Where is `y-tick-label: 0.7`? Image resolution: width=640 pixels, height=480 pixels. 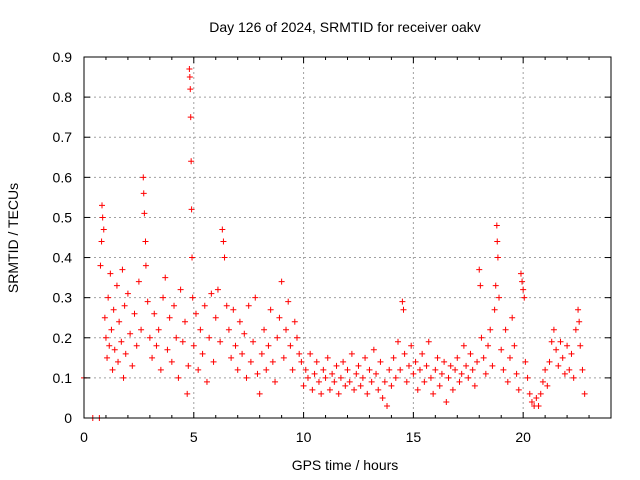
y-tick-label: 0.7 is located at coordinates (63, 137).